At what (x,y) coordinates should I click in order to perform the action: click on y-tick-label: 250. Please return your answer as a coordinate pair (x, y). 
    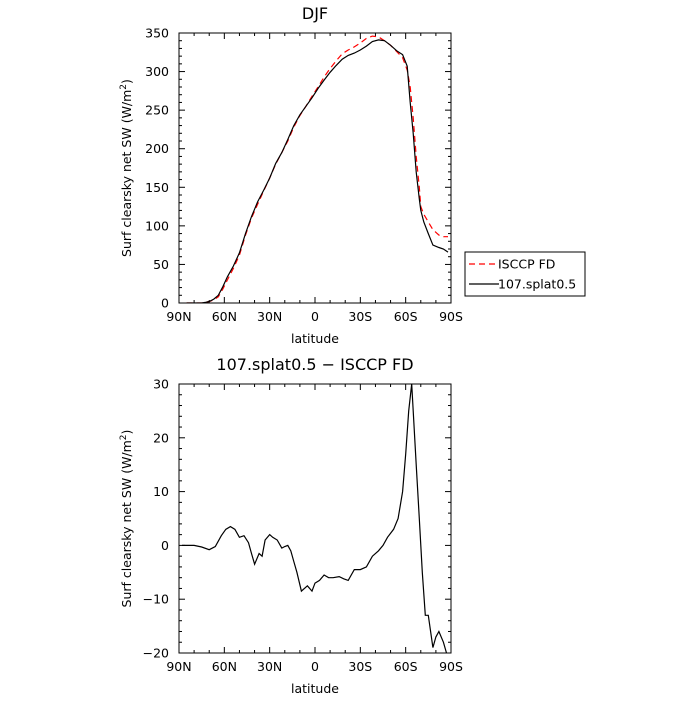
    Looking at the image, I should click on (157, 110).